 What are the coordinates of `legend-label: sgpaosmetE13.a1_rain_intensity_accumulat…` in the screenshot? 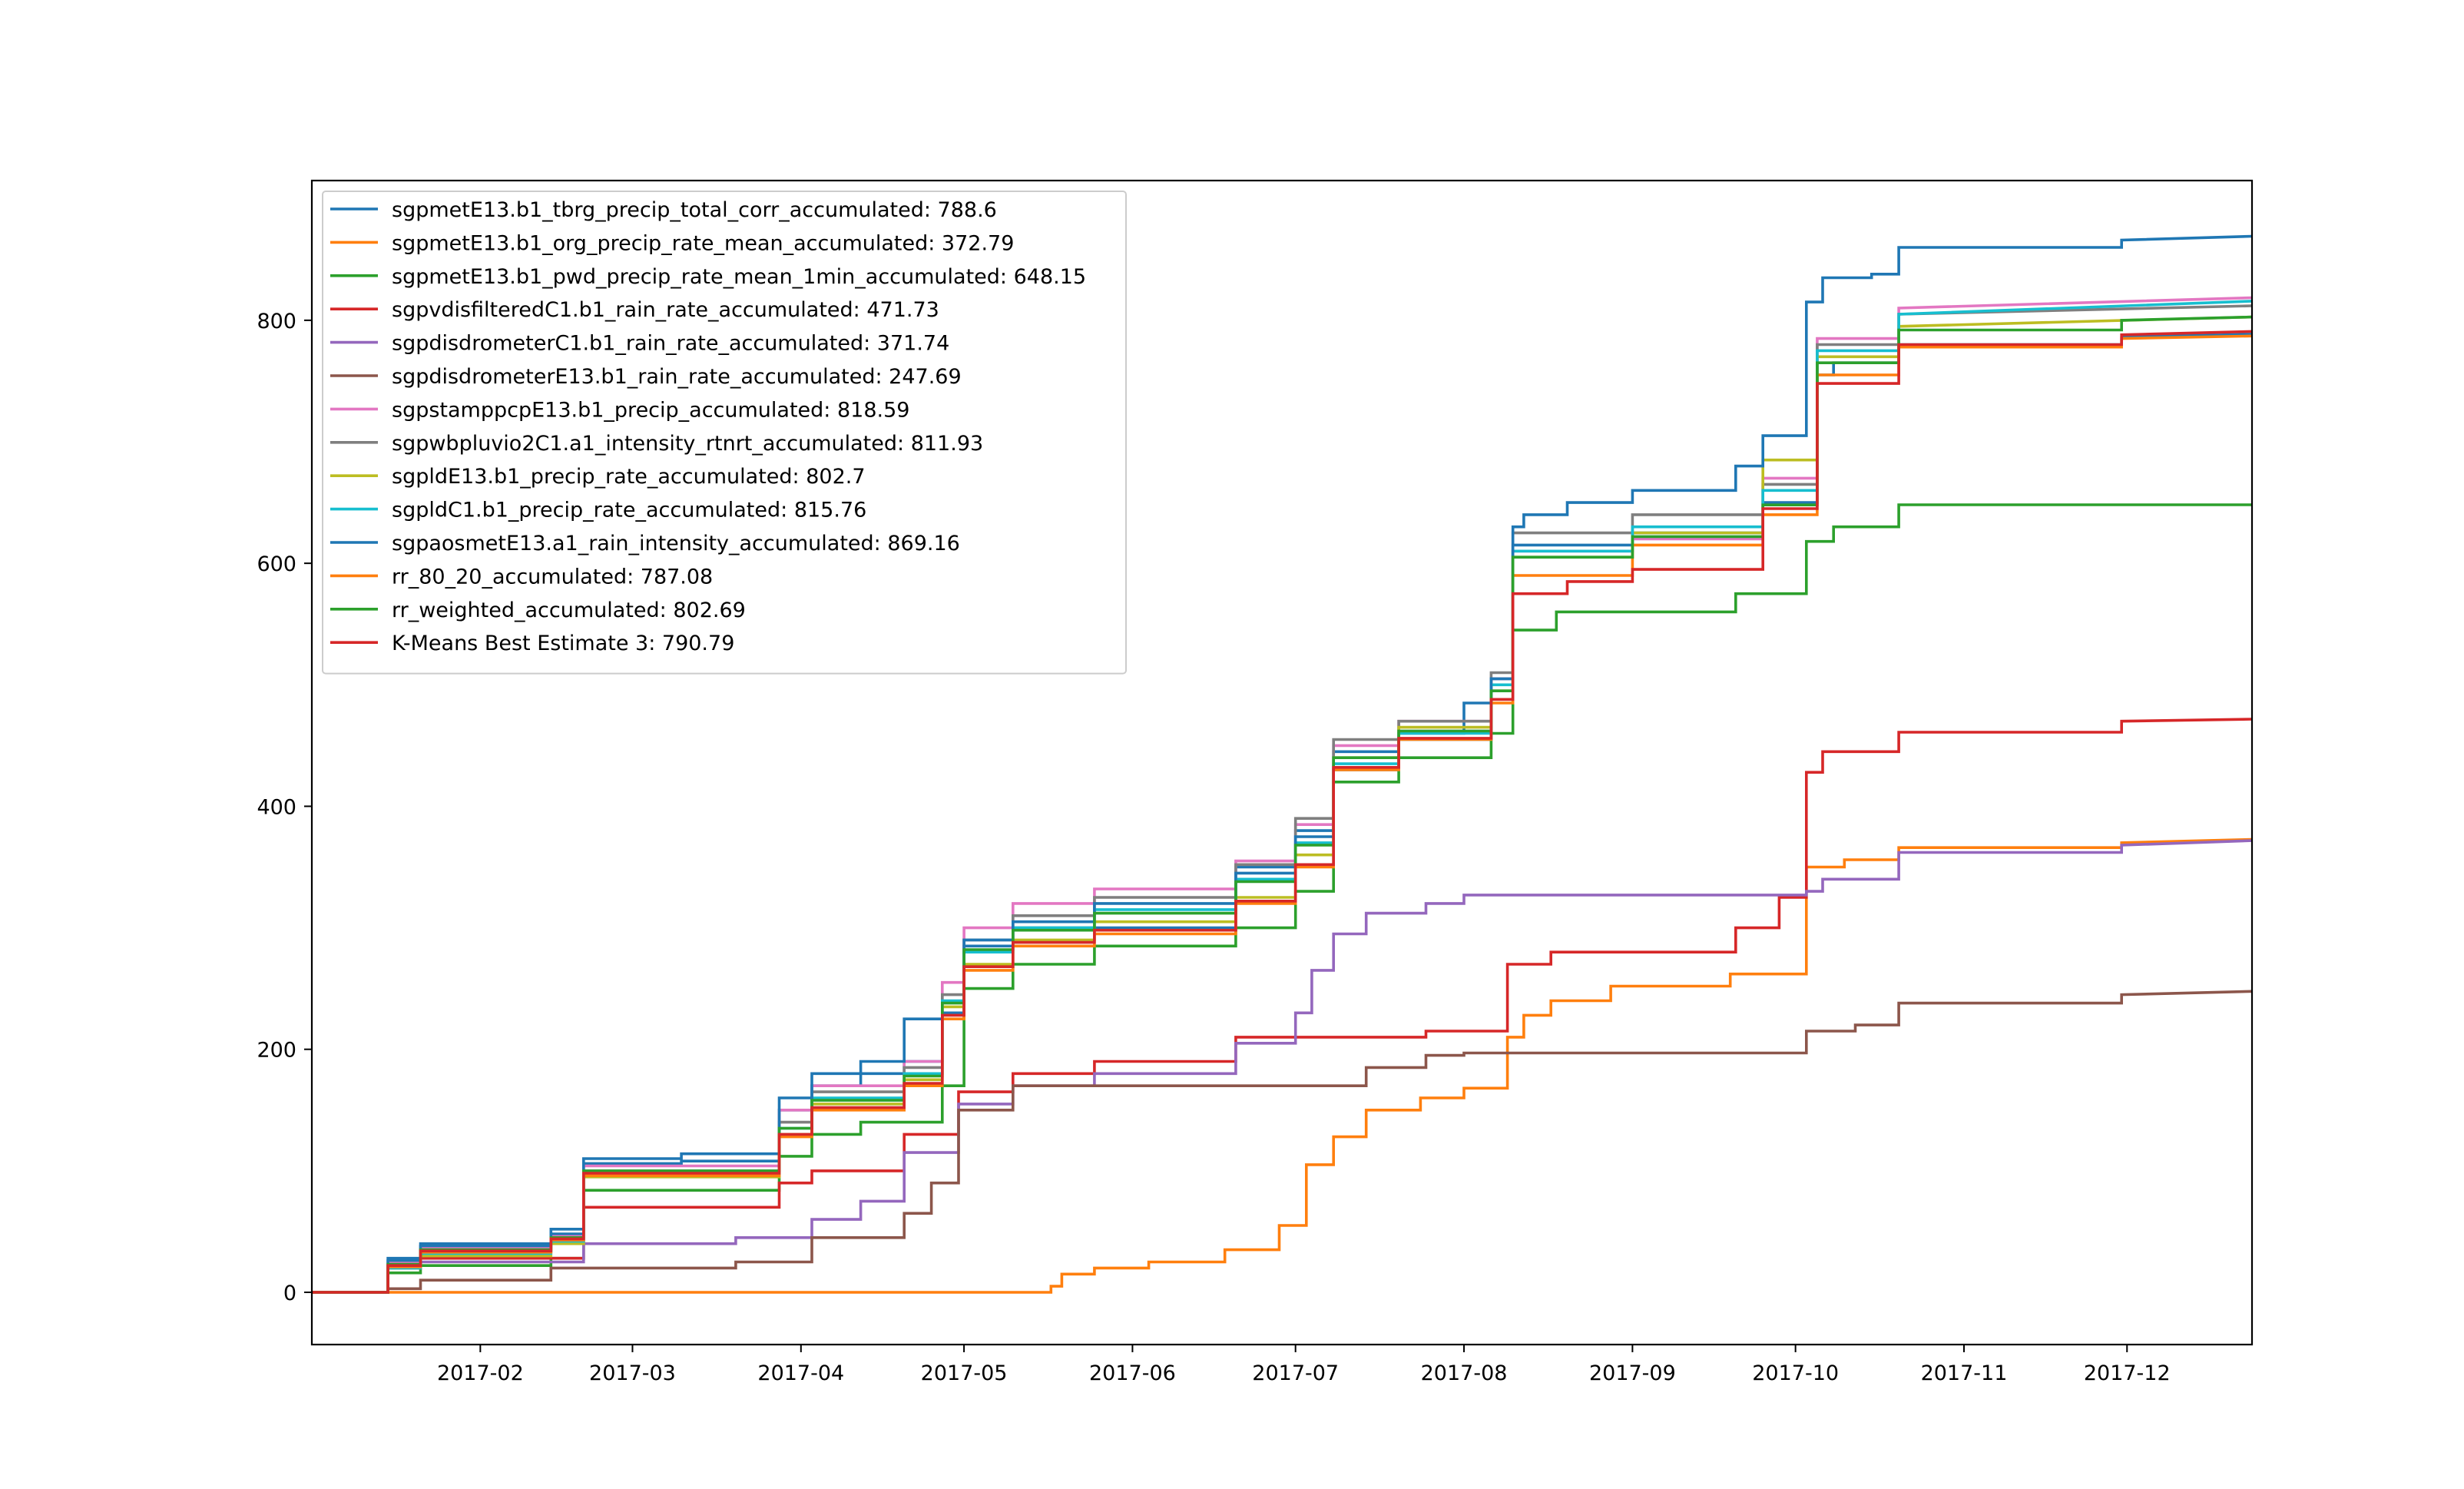 It's located at (676, 543).